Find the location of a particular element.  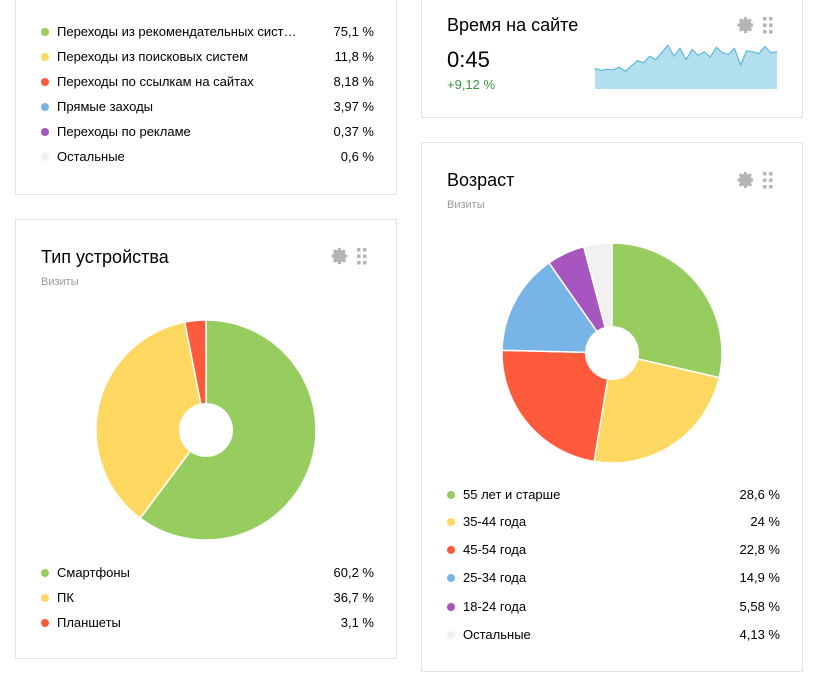

legend-value: 60,2 % is located at coordinates (353, 572).